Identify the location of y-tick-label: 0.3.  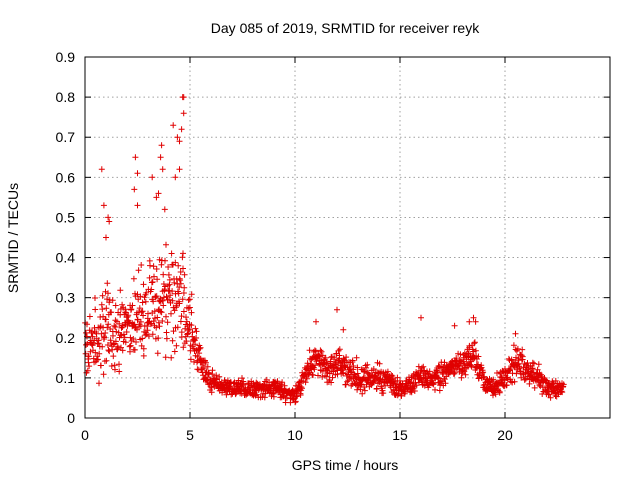
(66, 298).